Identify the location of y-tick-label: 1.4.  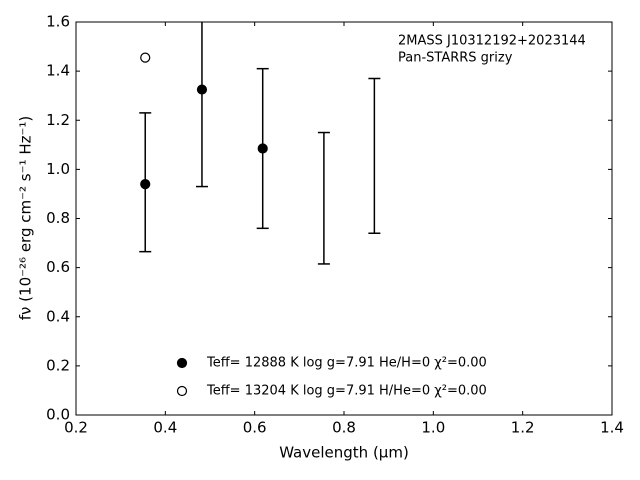
(58, 71).